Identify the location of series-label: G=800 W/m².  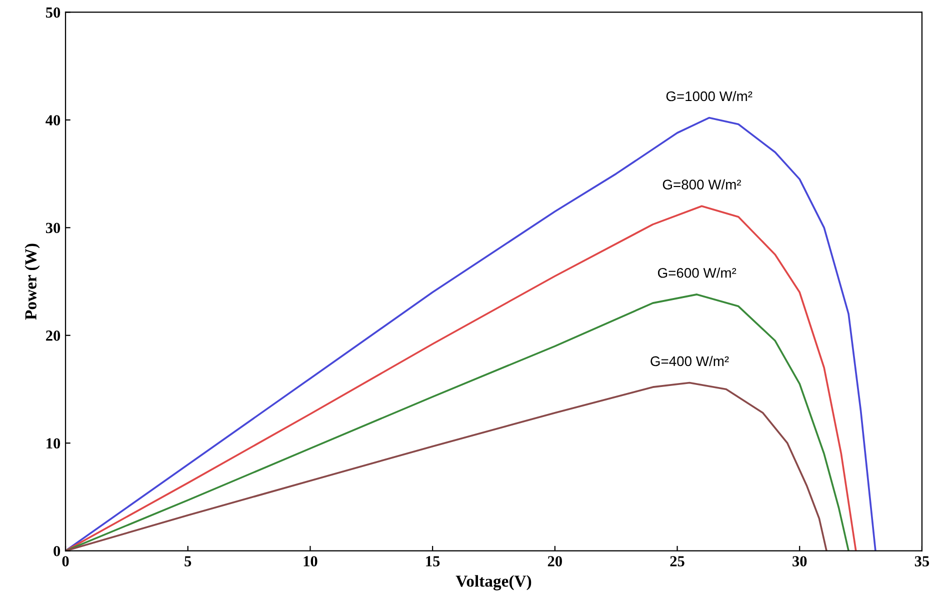
(702, 184).